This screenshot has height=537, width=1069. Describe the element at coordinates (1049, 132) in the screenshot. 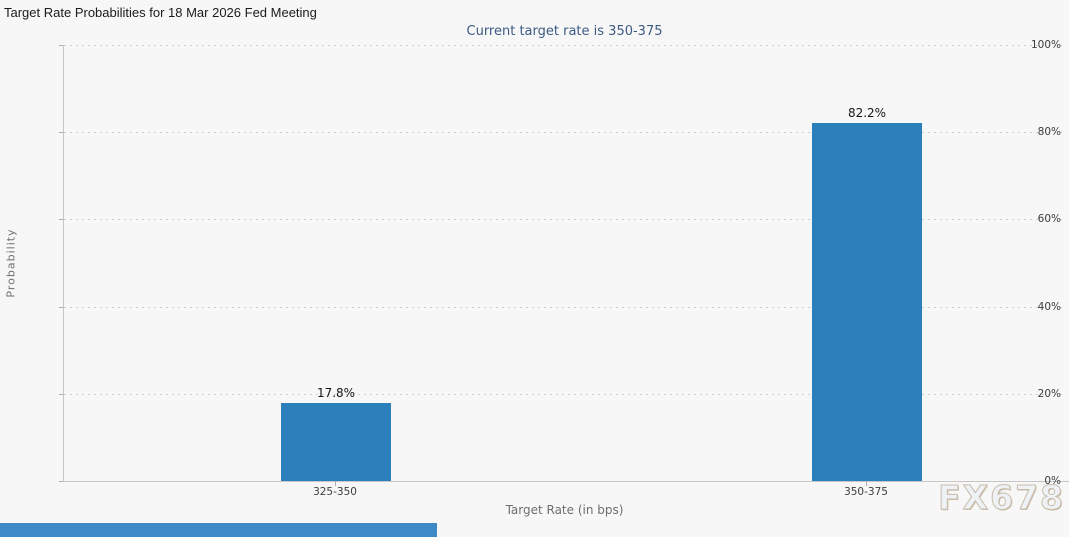

I see `y-tick-label-80: 80%` at that location.